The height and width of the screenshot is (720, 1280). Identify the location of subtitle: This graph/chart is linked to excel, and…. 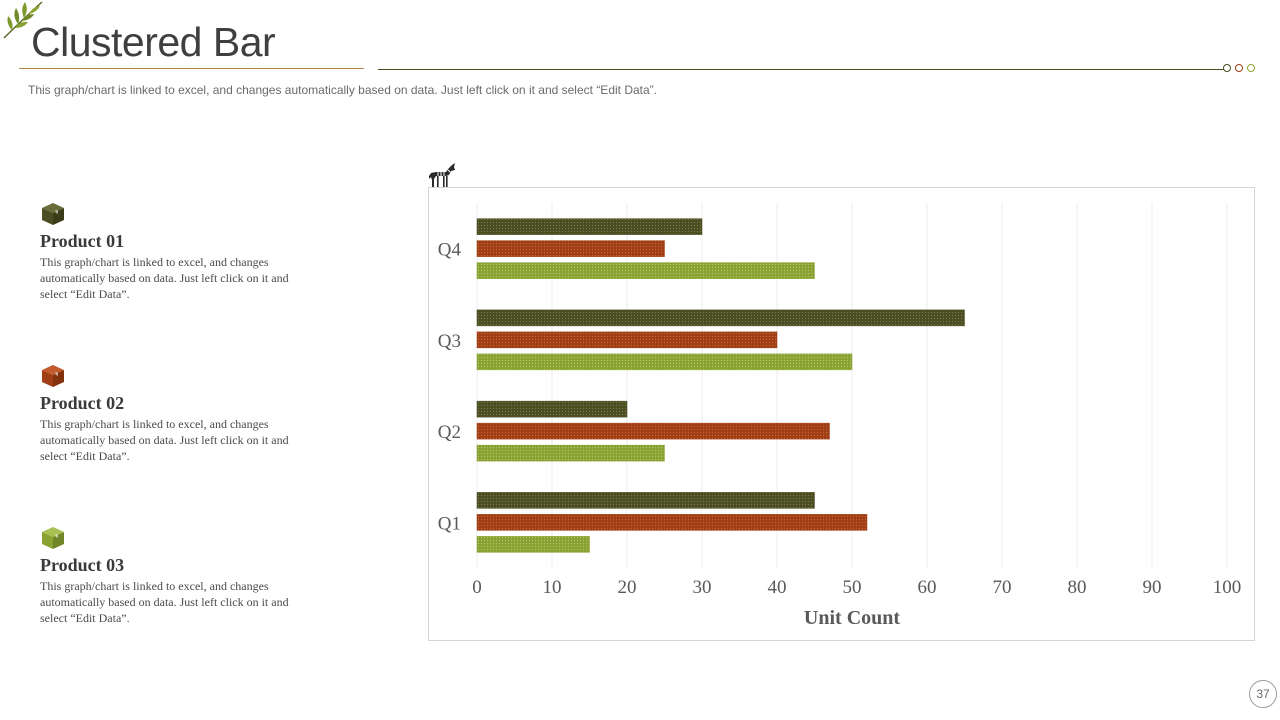
(342, 90).